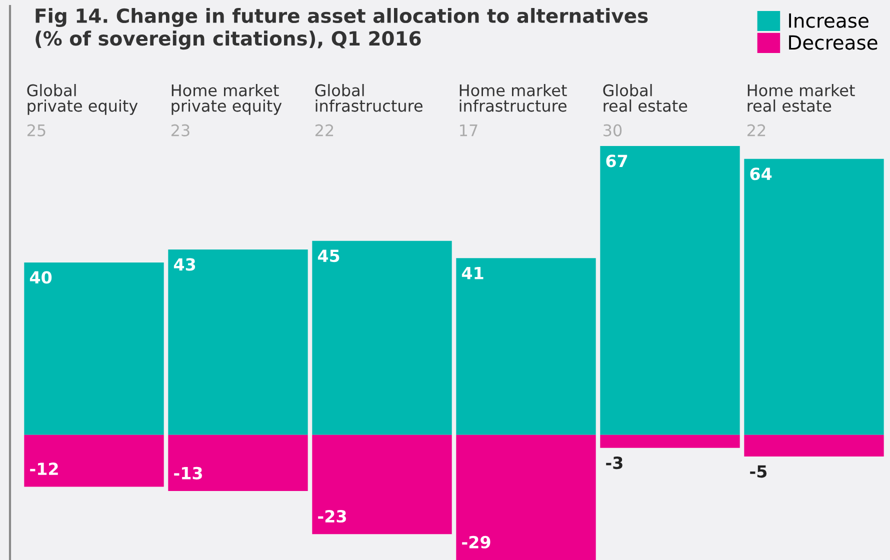  Describe the element at coordinates (332, 516) in the screenshot. I see `data-label: -23` at that location.